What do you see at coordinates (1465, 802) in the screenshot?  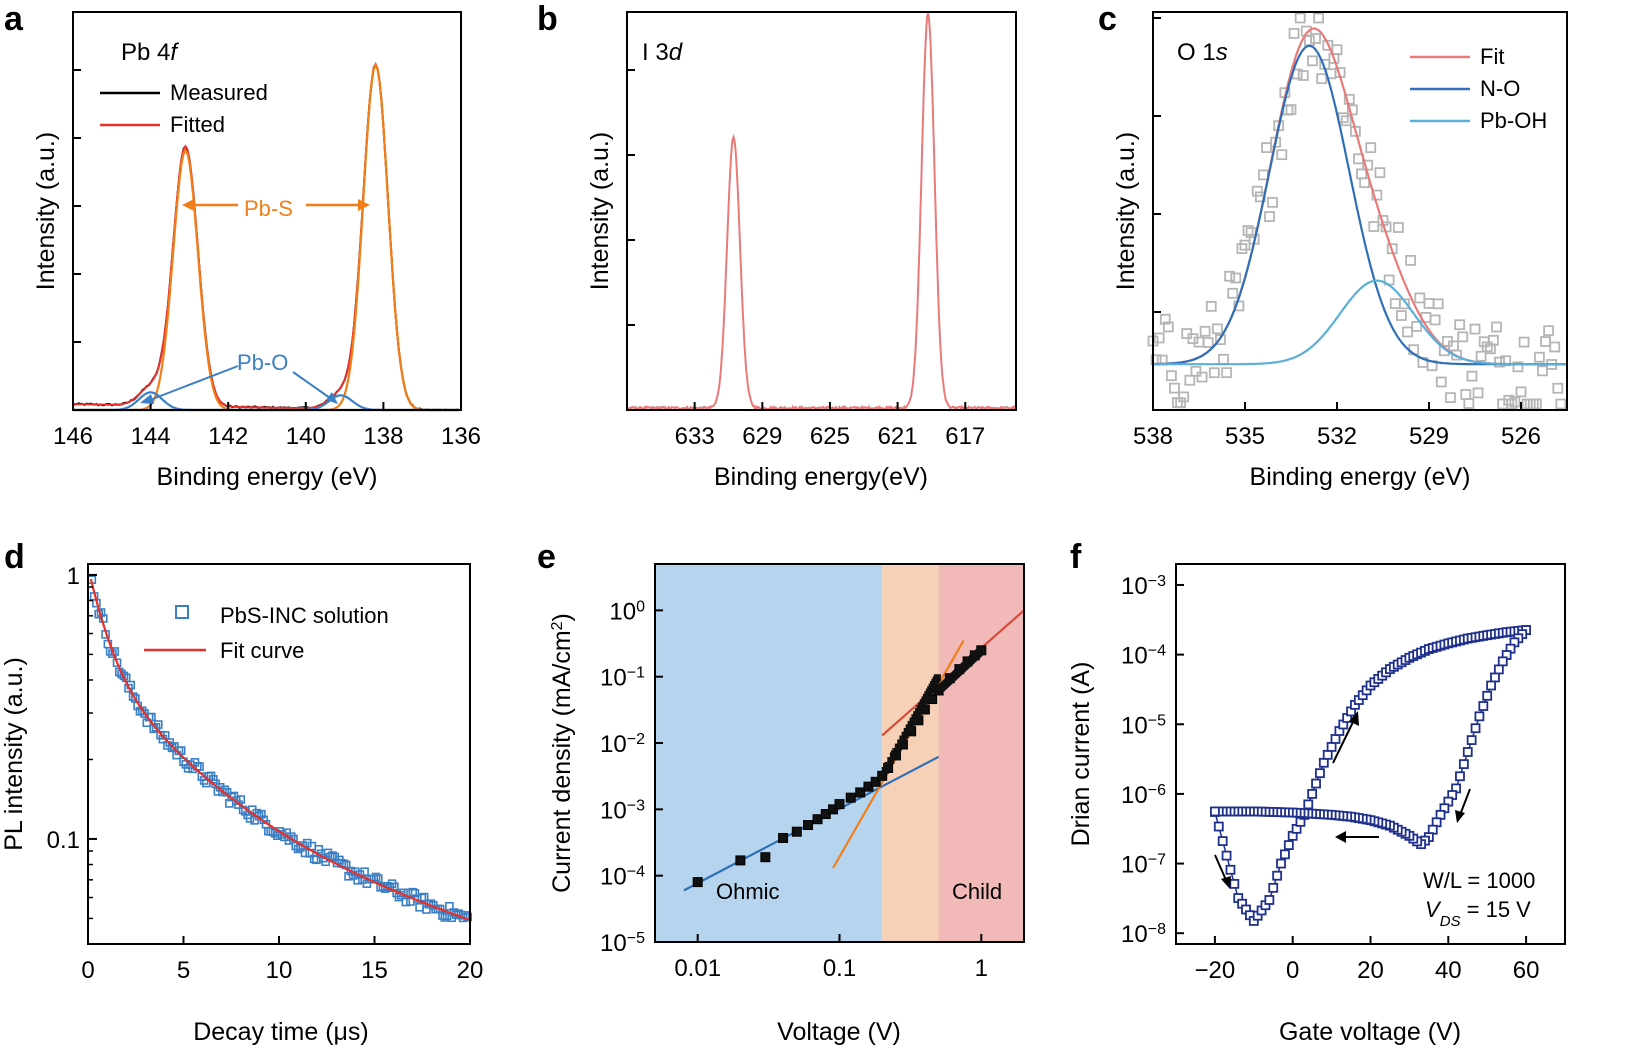 I see `sweep-arrow-down-right` at bounding box center [1465, 802].